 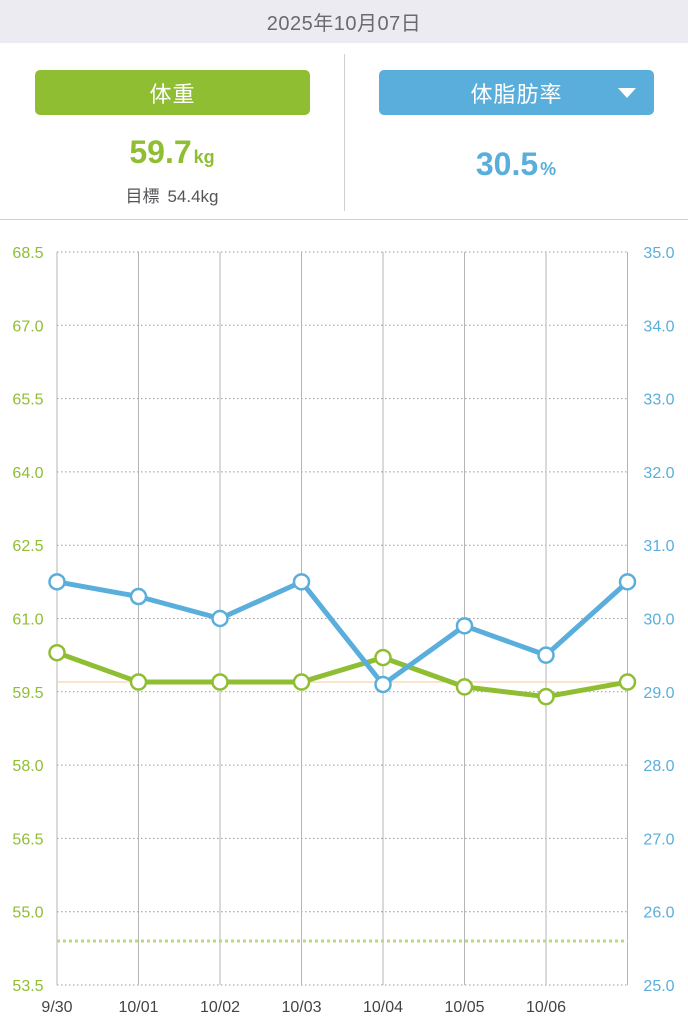 I want to click on x-axis-tick-label: 10/05, so click(x=464, y=1007).